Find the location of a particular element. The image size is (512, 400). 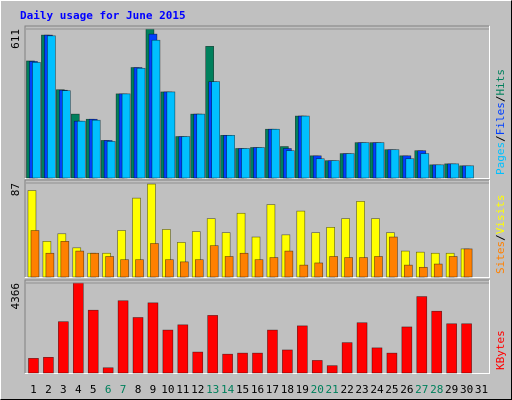

legend-entry: Sites is located at coordinates (500, 257).